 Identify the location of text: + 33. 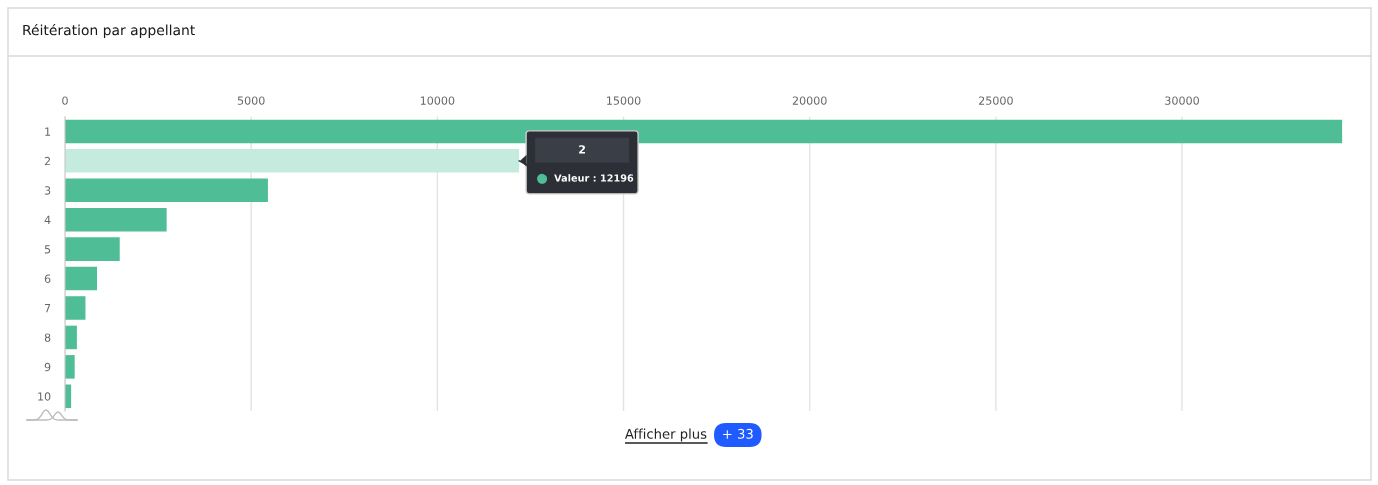
(738, 433).